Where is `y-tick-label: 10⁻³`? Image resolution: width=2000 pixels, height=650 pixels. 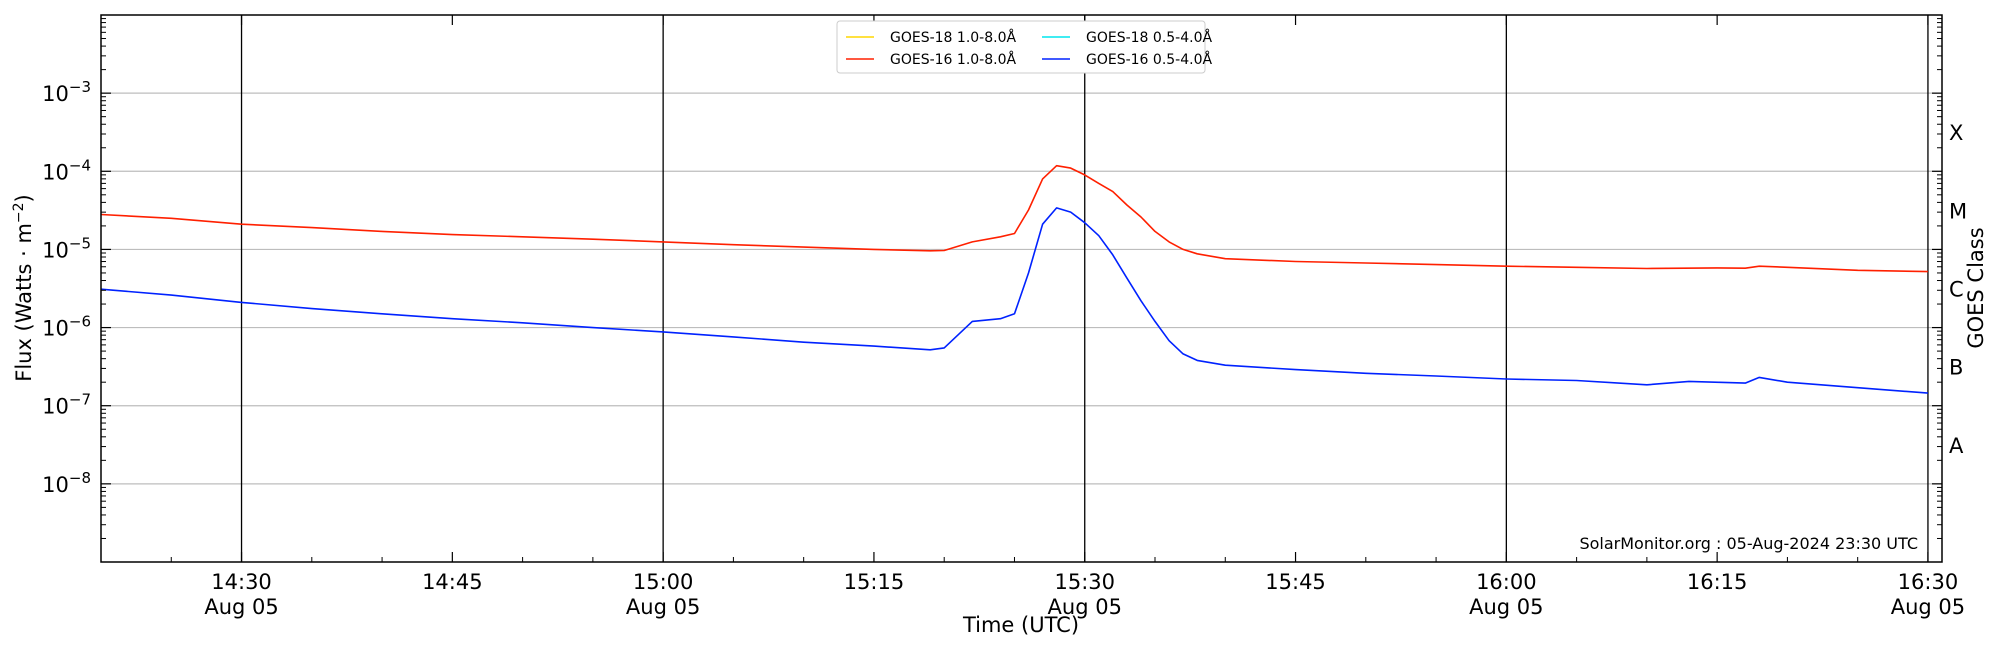
y-tick-label: 10⁻³ is located at coordinates (66, 92).